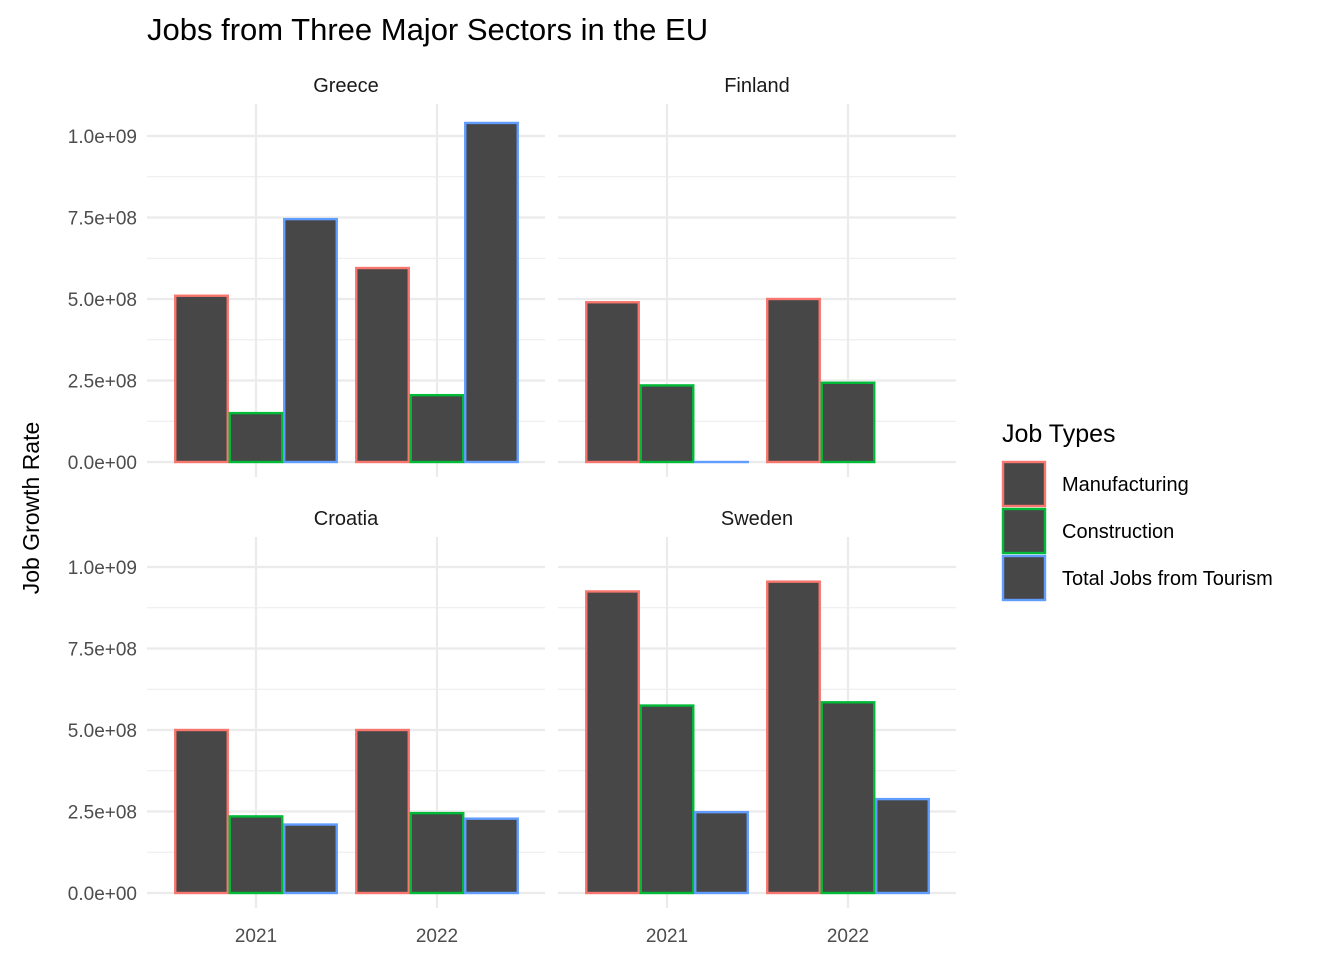 The width and height of the screenshot is (1344, 960). What do you see at coordinates (1059, 434) in the screenshot?
I see `legend-title: Job Types` at bounding box center [1059, 434].